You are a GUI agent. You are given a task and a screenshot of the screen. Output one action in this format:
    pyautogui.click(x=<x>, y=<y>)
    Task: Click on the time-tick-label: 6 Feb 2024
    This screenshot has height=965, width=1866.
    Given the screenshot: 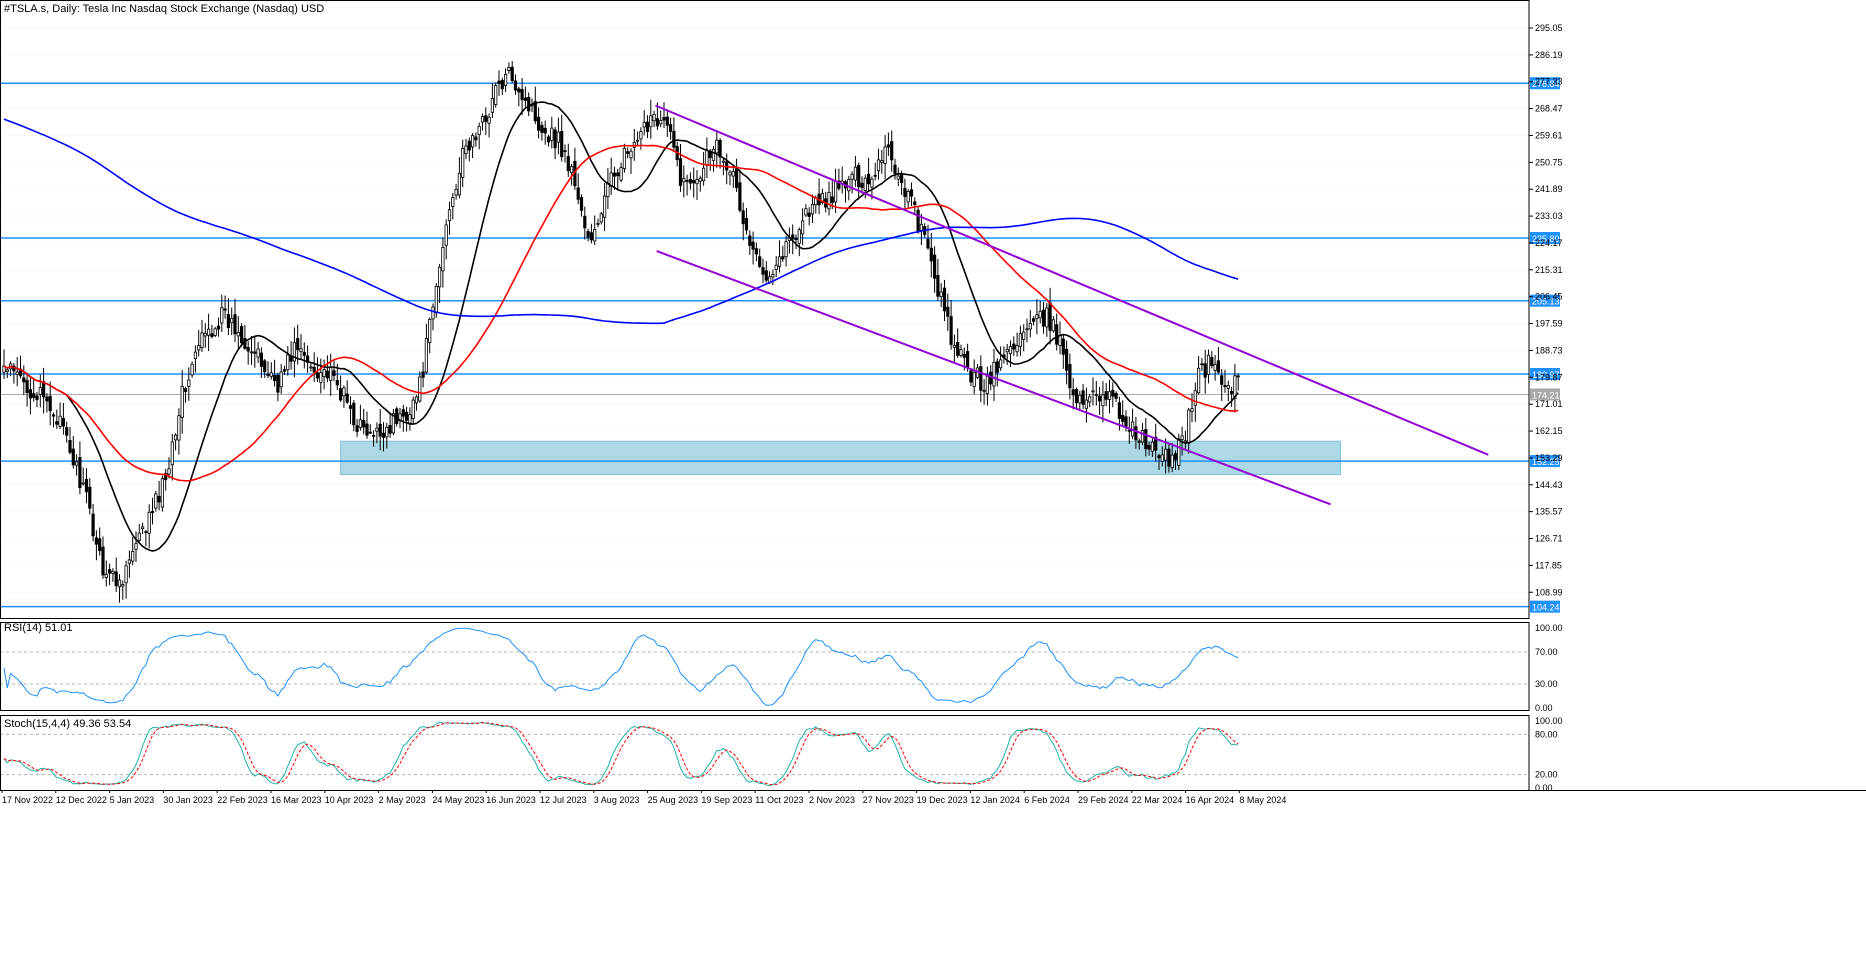 What is the action you would take?
    pyautogui.click(x=1047, y=800)
    